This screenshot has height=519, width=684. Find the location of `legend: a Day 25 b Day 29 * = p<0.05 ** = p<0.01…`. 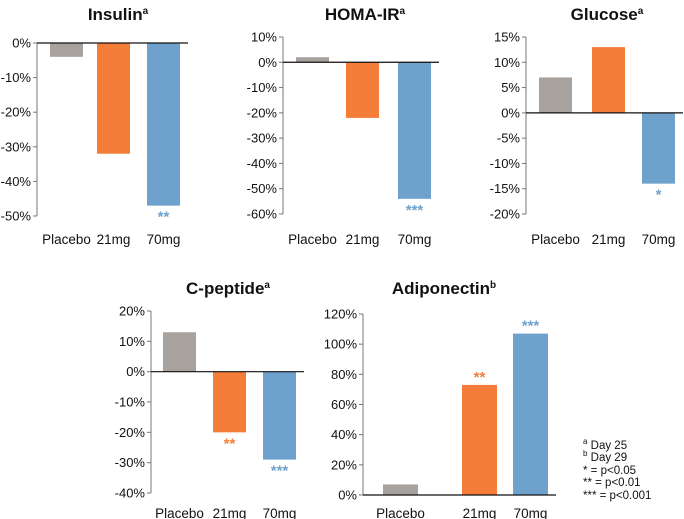

legend: a Day 25 b Day 29 * = p<0.05 ** = p<0.01… is located at coordinates (617, 469).